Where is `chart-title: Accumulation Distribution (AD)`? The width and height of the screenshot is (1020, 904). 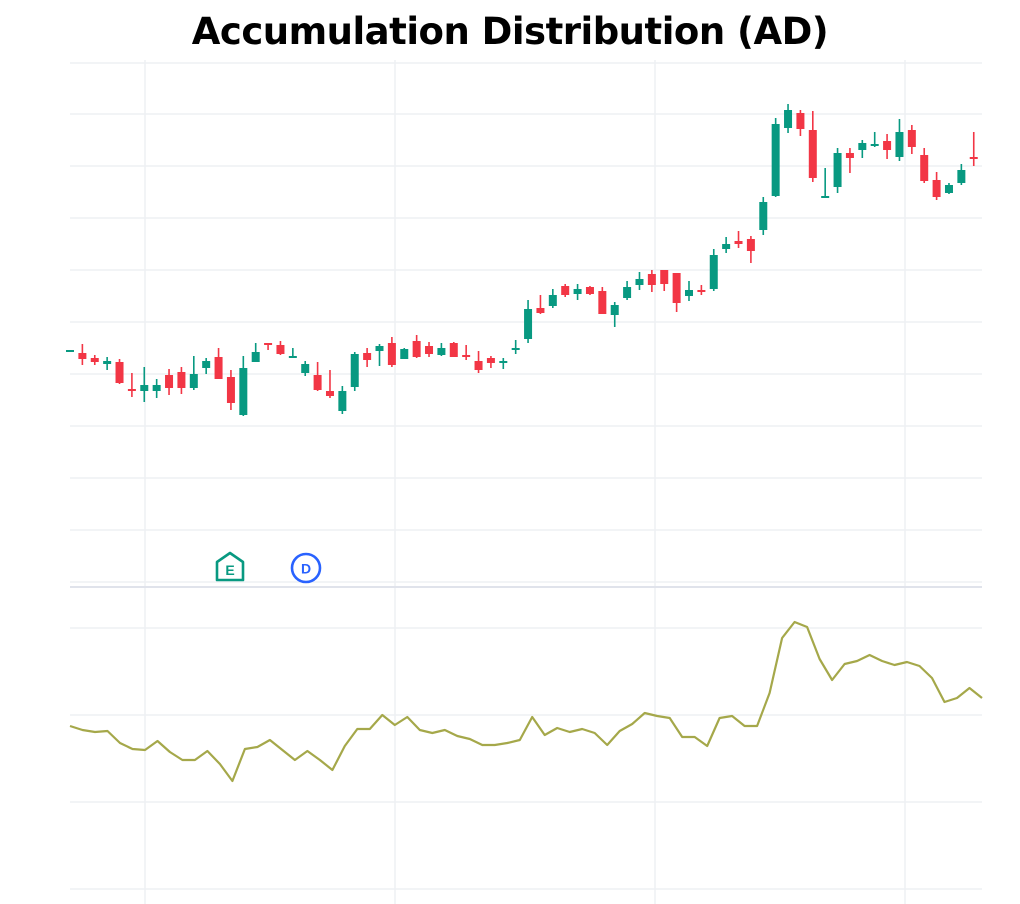 chart-title: Accumulation Distribution (AD) is located at coordinates (510, 31).